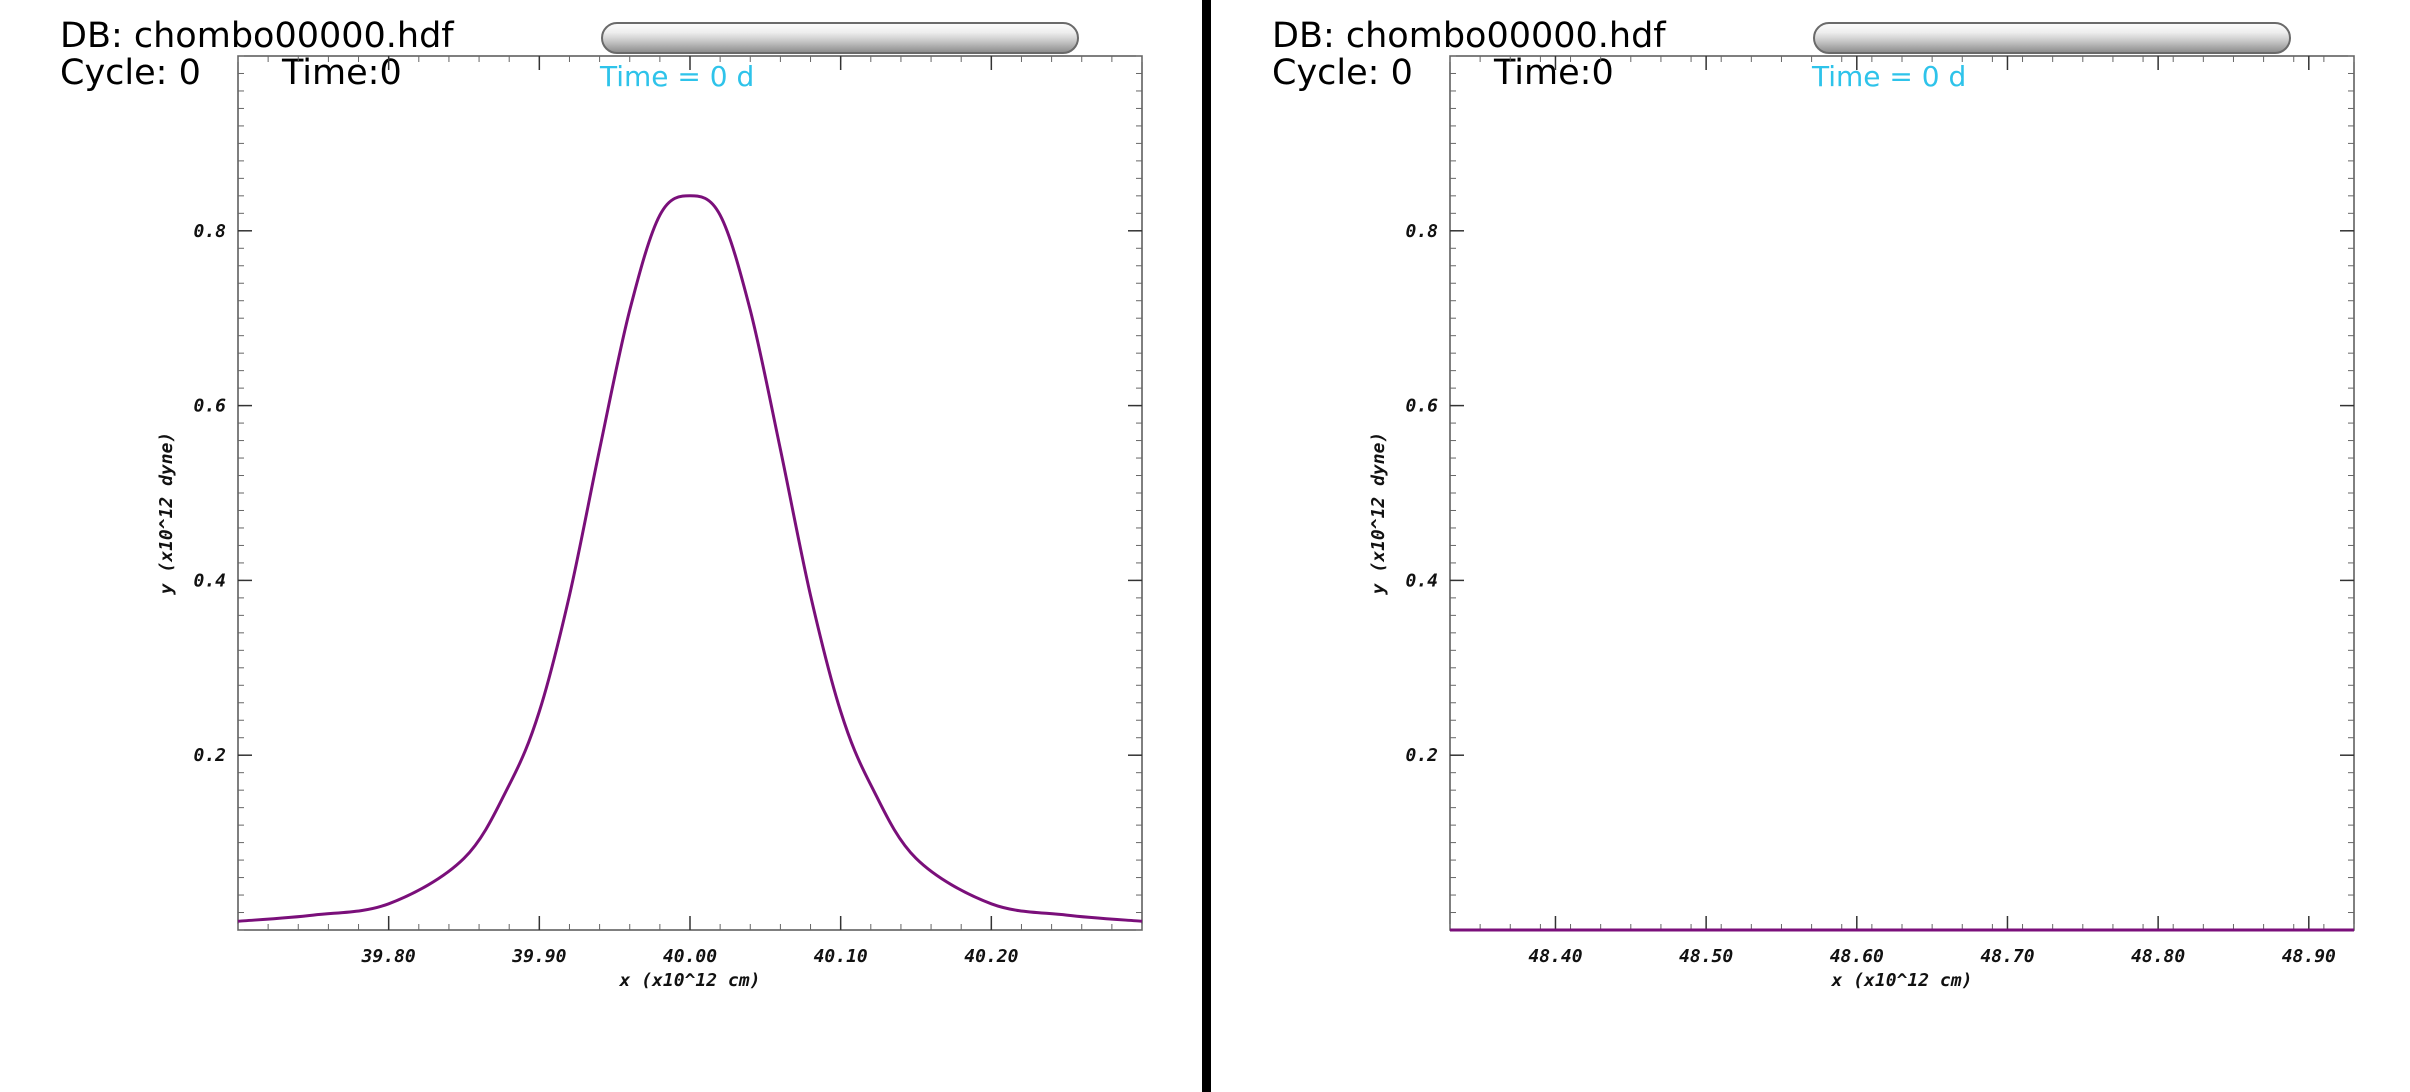  Describe the element at coordinates (1555, 956) in the screenshot. I see `x-tick-label: 48.40` at that location.